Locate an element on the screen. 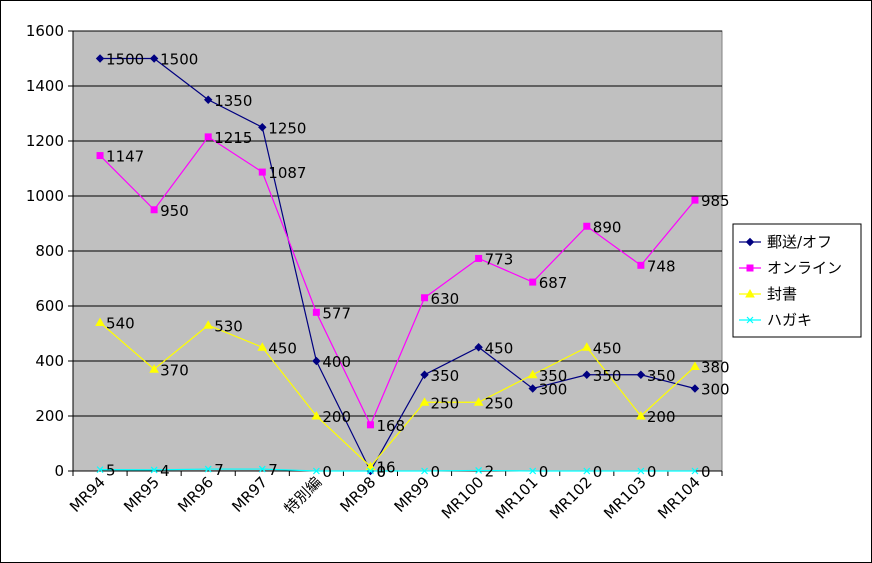  data-label: 530 is located at coordinates (228, 326).